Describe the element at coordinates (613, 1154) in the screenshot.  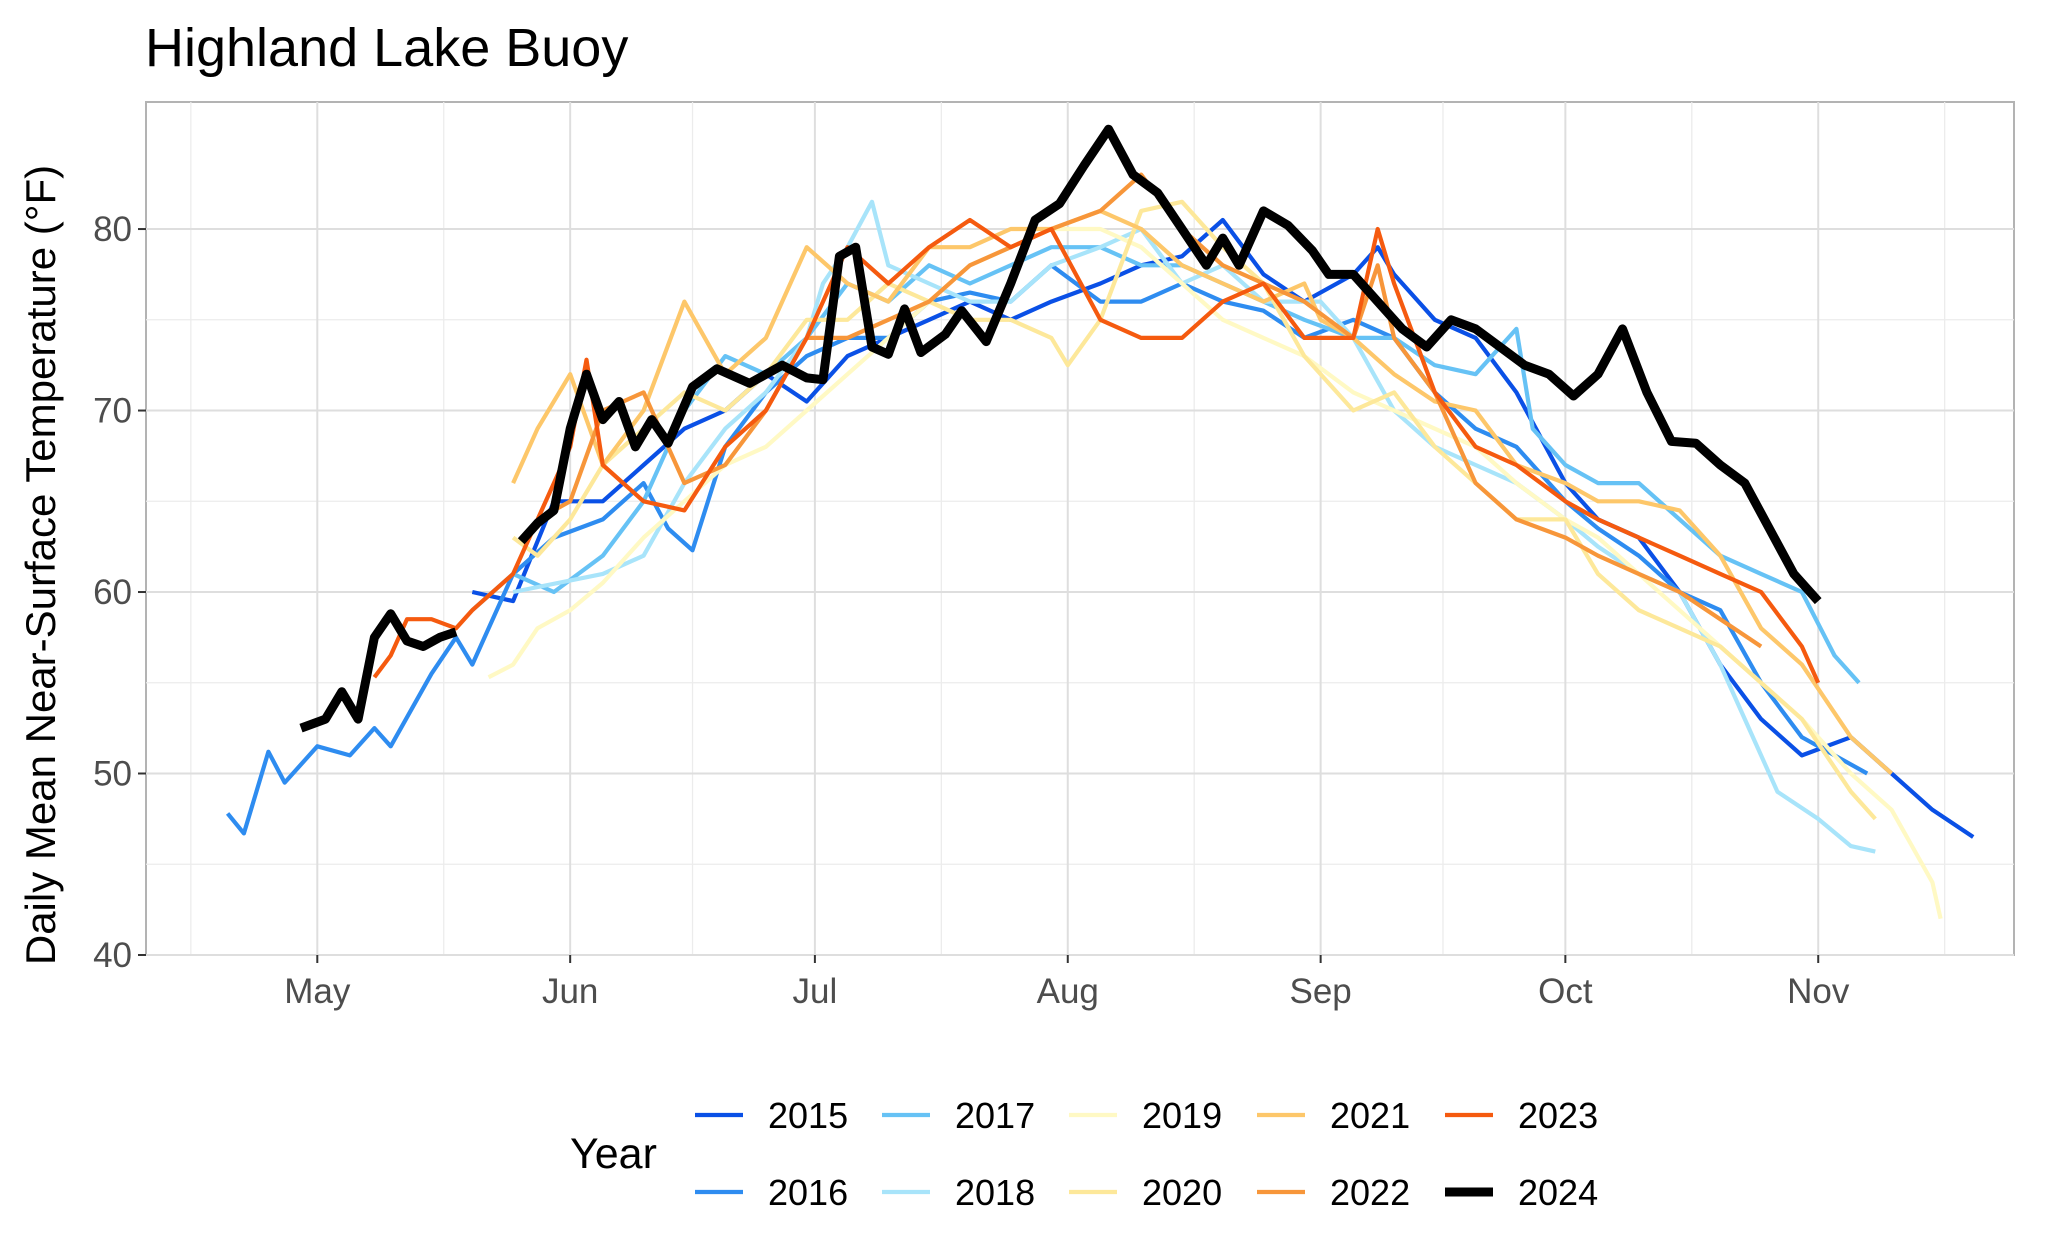
I see `legend-title: Year` at that location.